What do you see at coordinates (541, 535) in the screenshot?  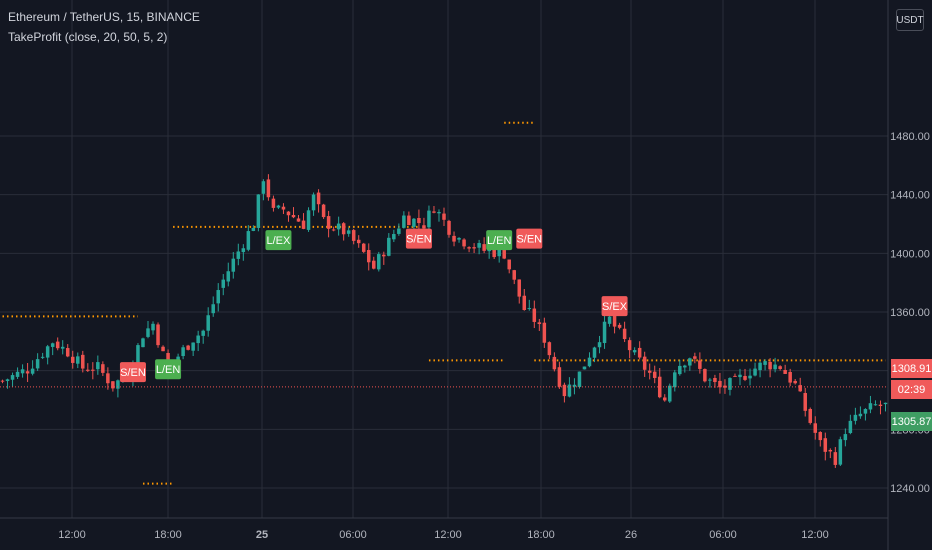 I see `x-tick-label: 18:00` at bounding box center [541, 535].